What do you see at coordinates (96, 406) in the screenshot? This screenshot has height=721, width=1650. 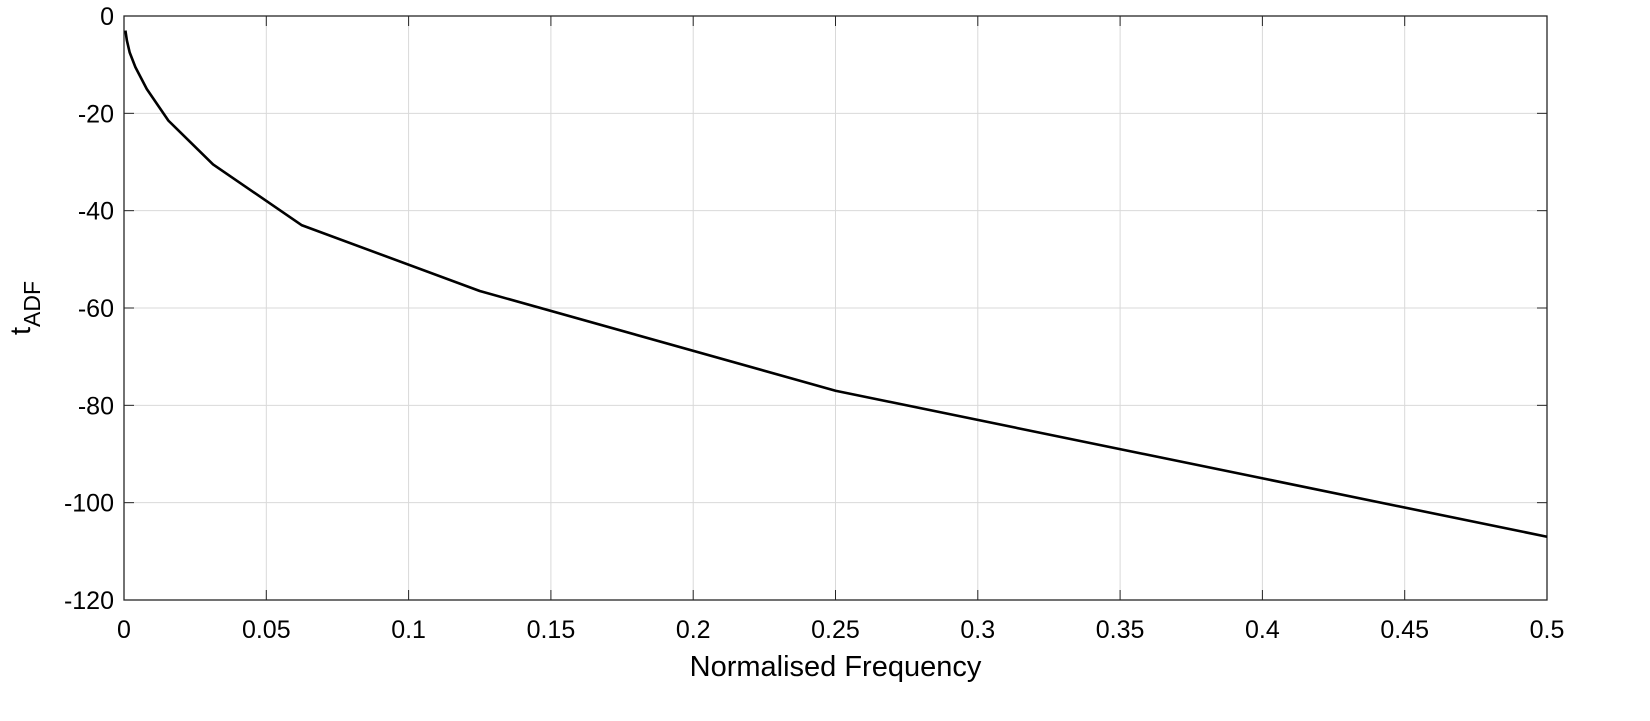 I see `y-tick-label: -80` at bounding box center [96, 406].